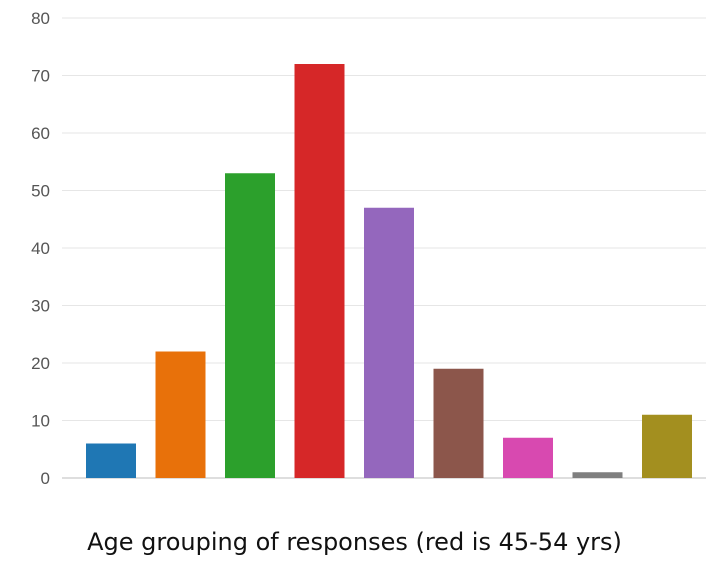  I want to click on y-tick-label: 10, so click(40, 421).